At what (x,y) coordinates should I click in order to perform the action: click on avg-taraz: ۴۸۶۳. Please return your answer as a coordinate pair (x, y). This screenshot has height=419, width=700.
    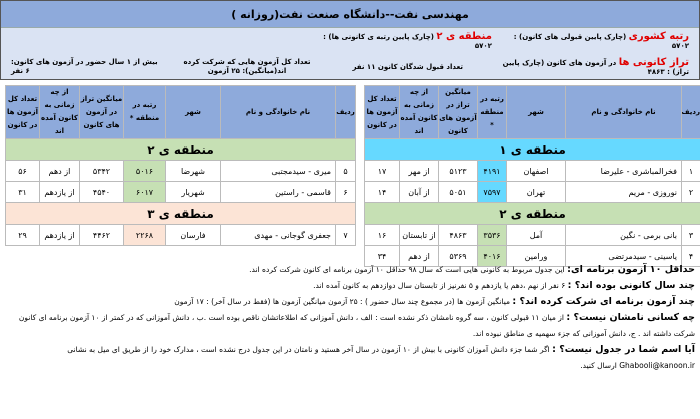
    Looking at the image, I should click on (458, 235).